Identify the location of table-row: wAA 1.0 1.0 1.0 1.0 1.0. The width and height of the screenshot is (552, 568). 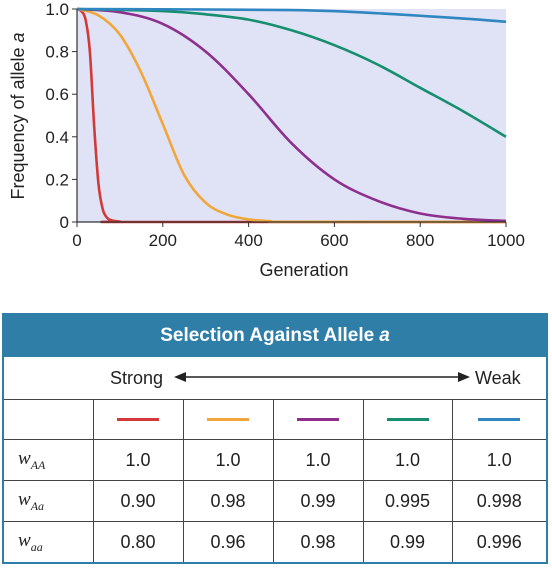
(275, 460).